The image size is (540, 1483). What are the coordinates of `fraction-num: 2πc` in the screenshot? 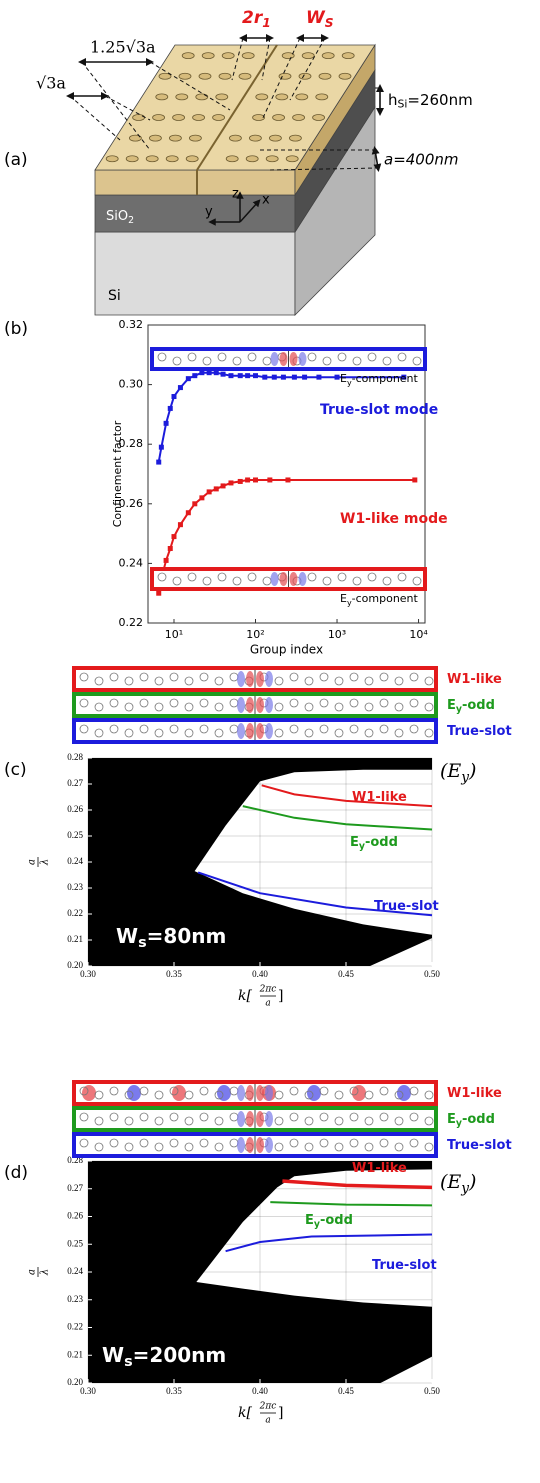 It's located at (268, 1407).